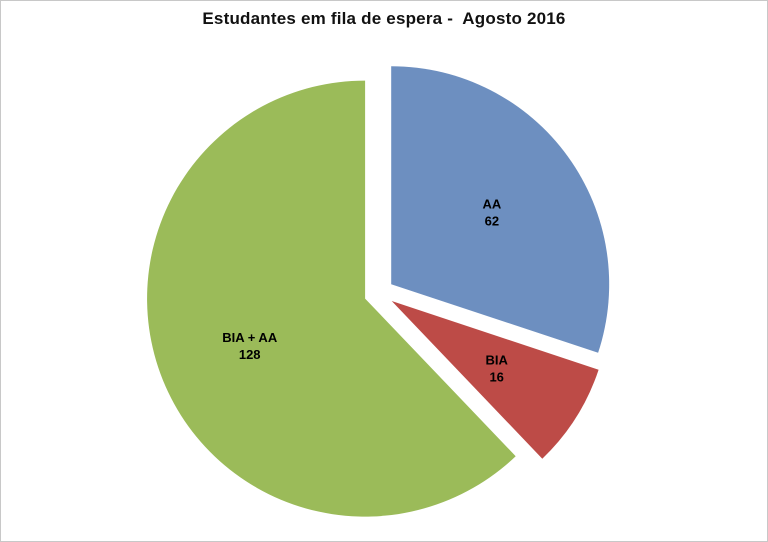  What do you see at coordinates (250, 337) in the screenshot?
I see `pie-slice-label: BIA + AA` at bounding box center [250, 337].